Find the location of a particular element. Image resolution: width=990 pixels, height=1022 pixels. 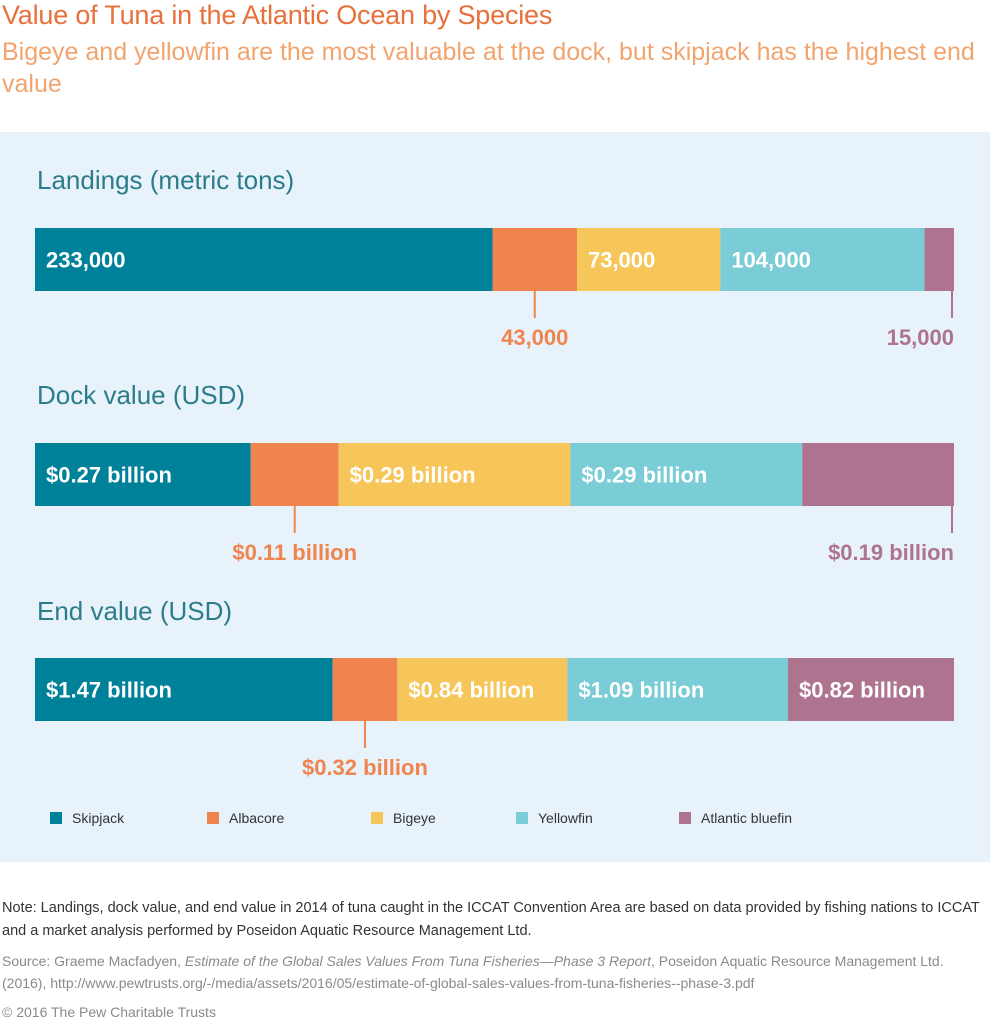

legend-label: Atlantic bluefin is located at coordinates (747, 818).